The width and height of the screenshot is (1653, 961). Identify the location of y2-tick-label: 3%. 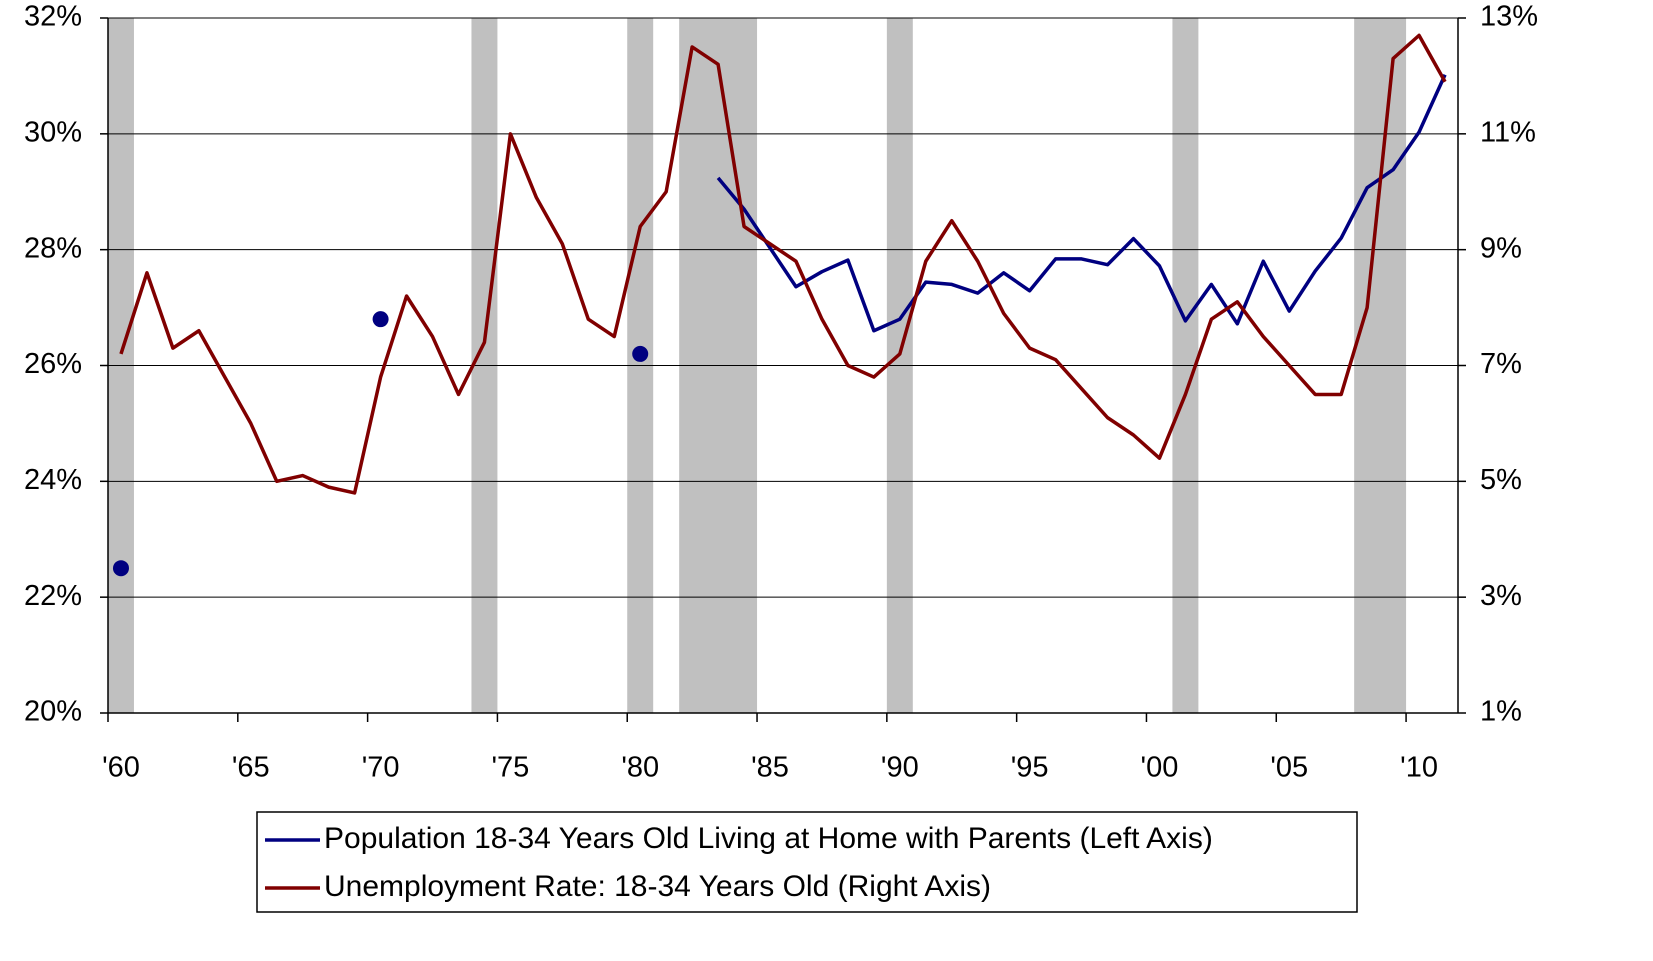
(1501, 596).